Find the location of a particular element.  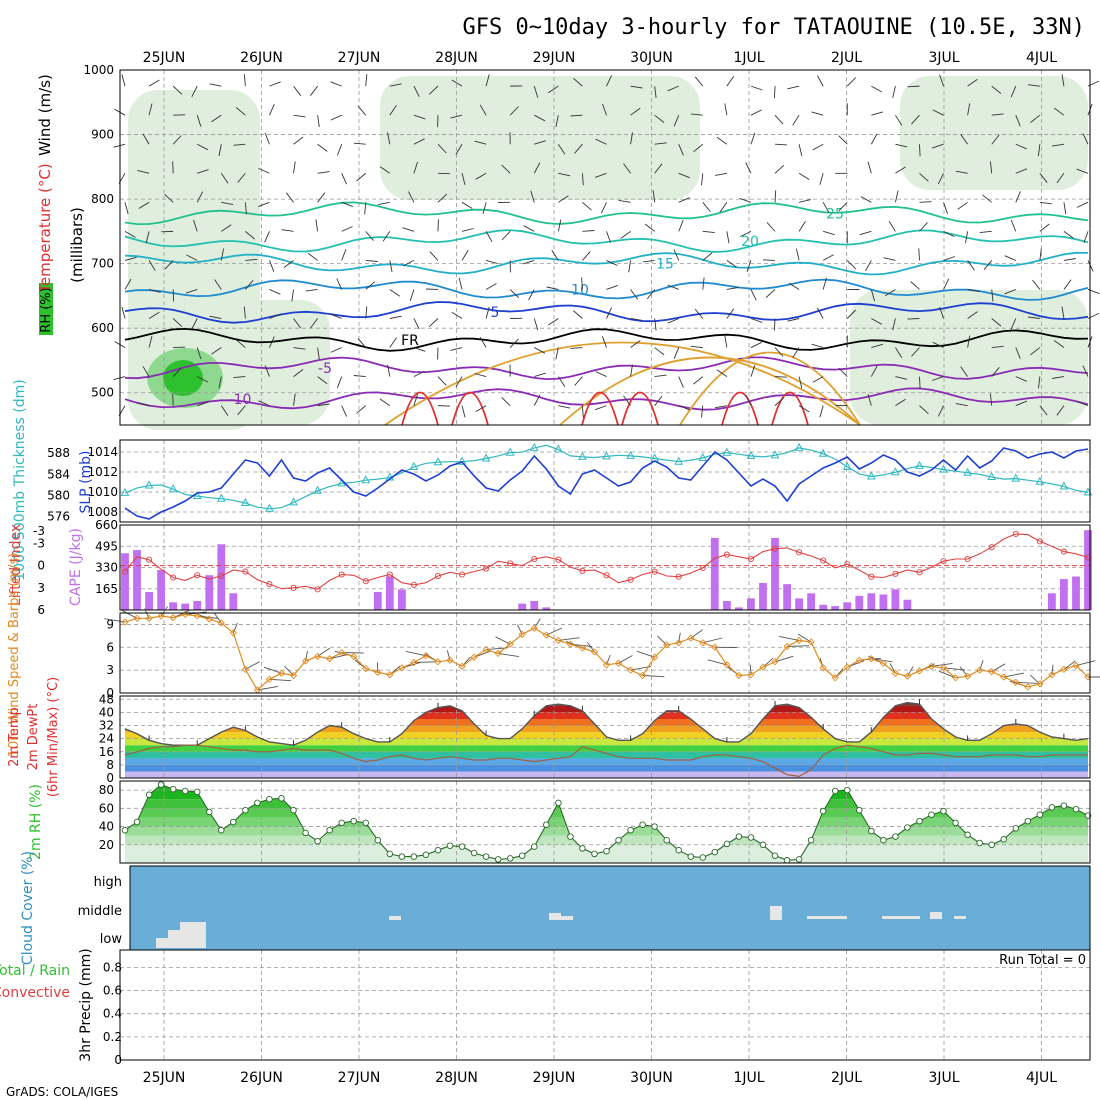

temperature-band is located at coordinates (606, 709).